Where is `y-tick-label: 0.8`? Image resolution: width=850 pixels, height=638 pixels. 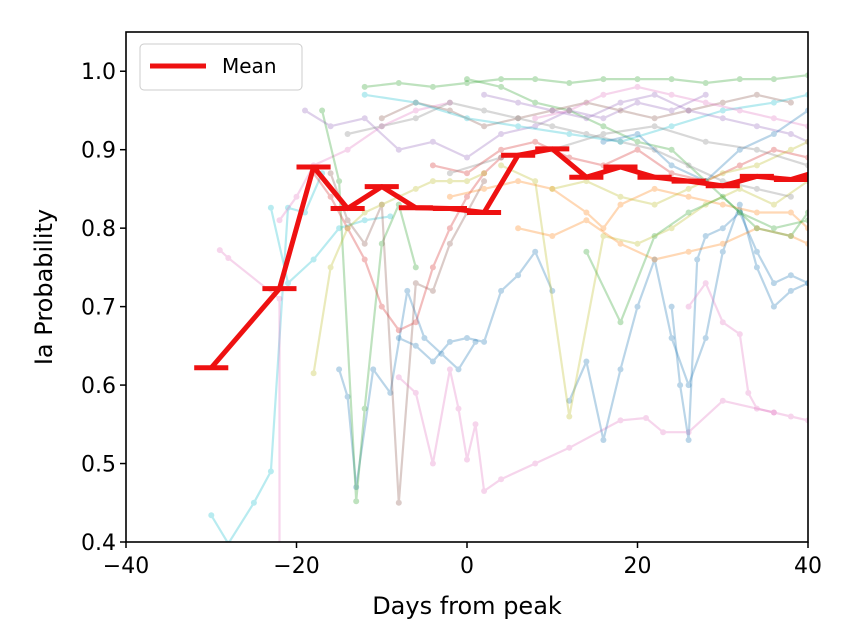
y-tick-label: 0.8 is located at coordinates (98, 229).